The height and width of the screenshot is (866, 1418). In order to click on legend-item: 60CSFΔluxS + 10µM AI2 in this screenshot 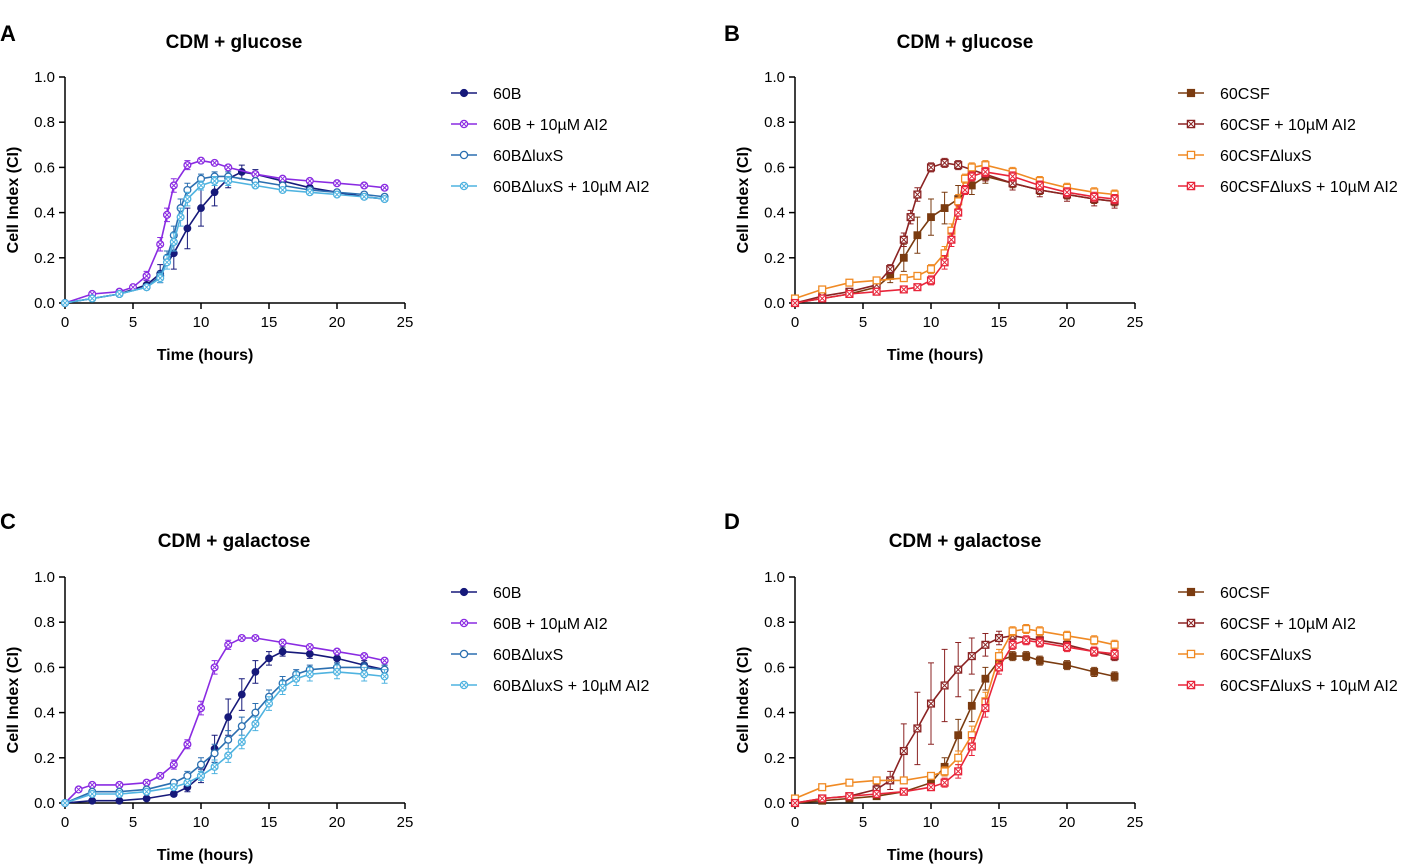, I will do `click(1288, 686)`.